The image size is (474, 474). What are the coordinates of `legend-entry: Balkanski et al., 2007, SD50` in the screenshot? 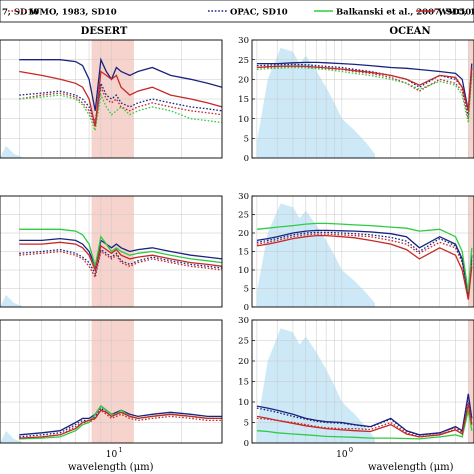 It's located at (392, 13).